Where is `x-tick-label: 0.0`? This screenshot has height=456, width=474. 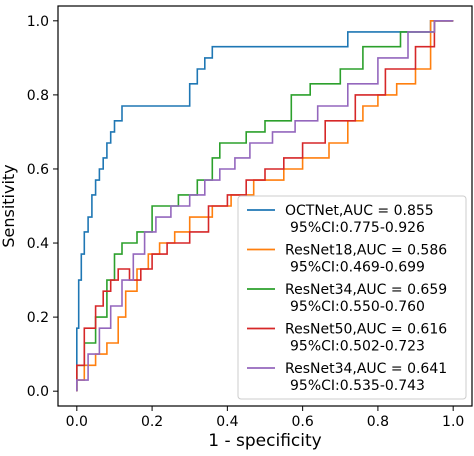
x-tick-label: 0.0 is located at coordinates (77, 422).